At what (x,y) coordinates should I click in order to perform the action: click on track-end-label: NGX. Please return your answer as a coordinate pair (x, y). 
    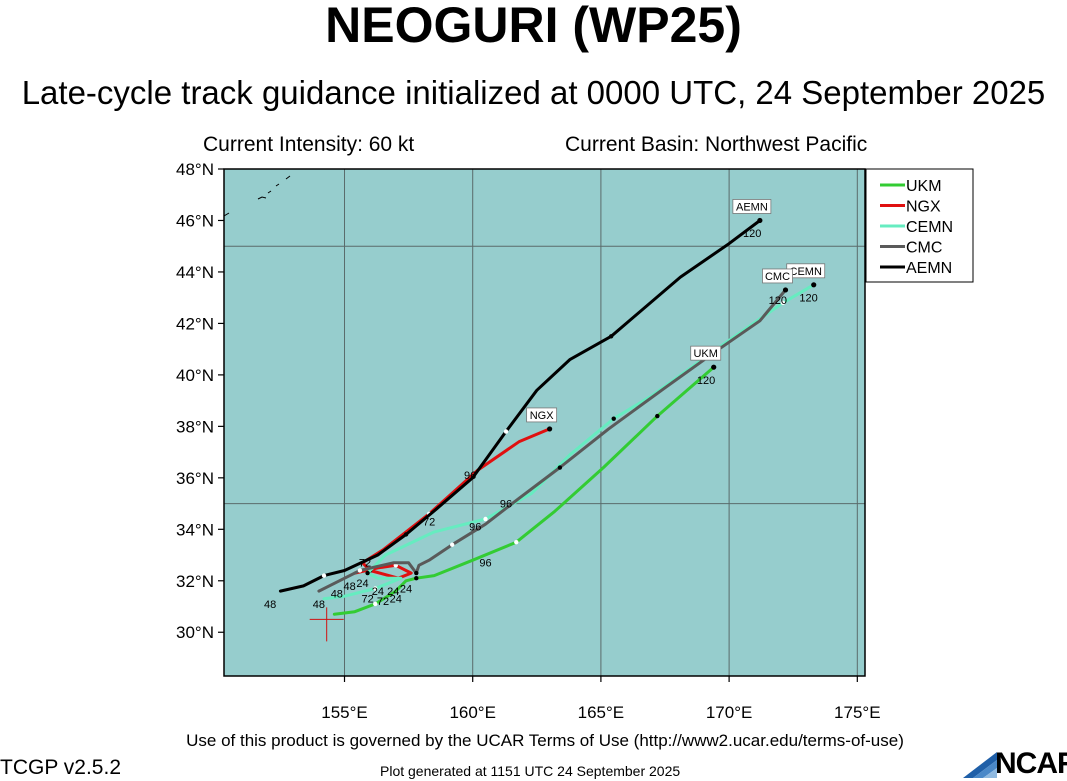
    Looking at the image, I should click on (542, 416).